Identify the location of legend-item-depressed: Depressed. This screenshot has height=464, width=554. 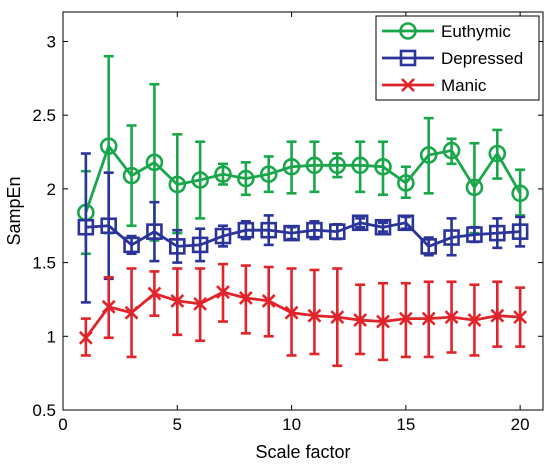
(452, 58).